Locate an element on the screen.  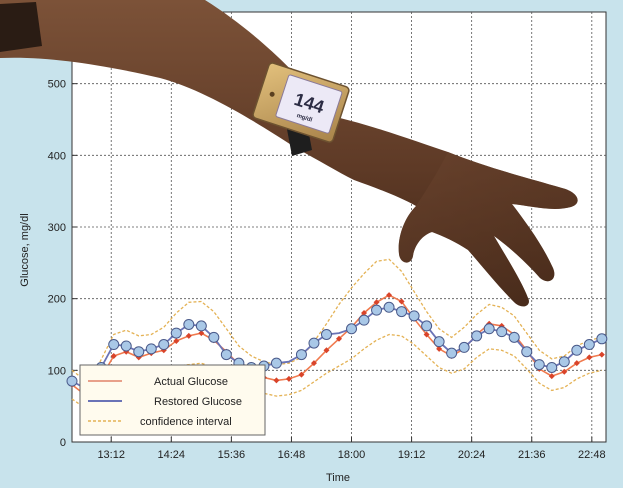
y-tick-label: 200 is located at coordinates (57, 300).